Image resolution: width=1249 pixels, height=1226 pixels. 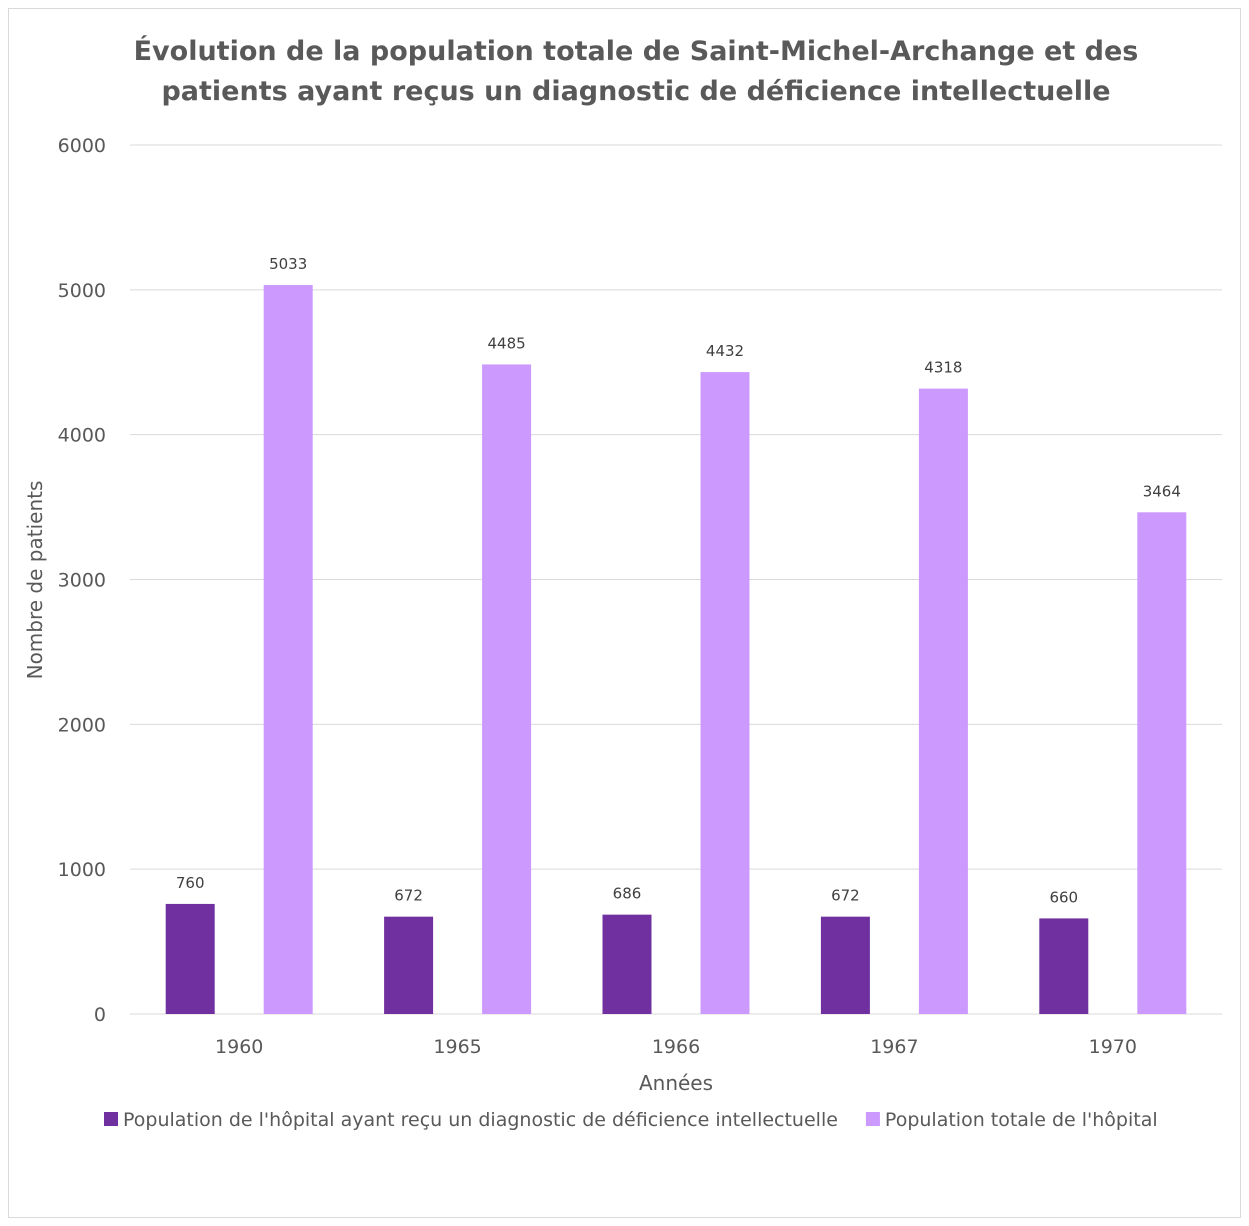 What do you see at coordinates (100, 1015) in the screenshot?
I see `y-tick-label: 0` at bounding box center [100, 1015].